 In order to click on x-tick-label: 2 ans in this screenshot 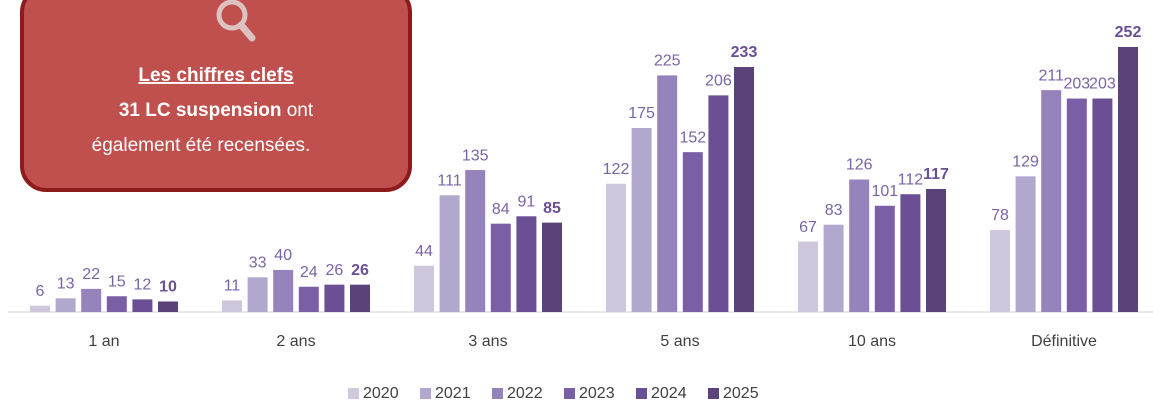, I will do `click(295, 341)`.